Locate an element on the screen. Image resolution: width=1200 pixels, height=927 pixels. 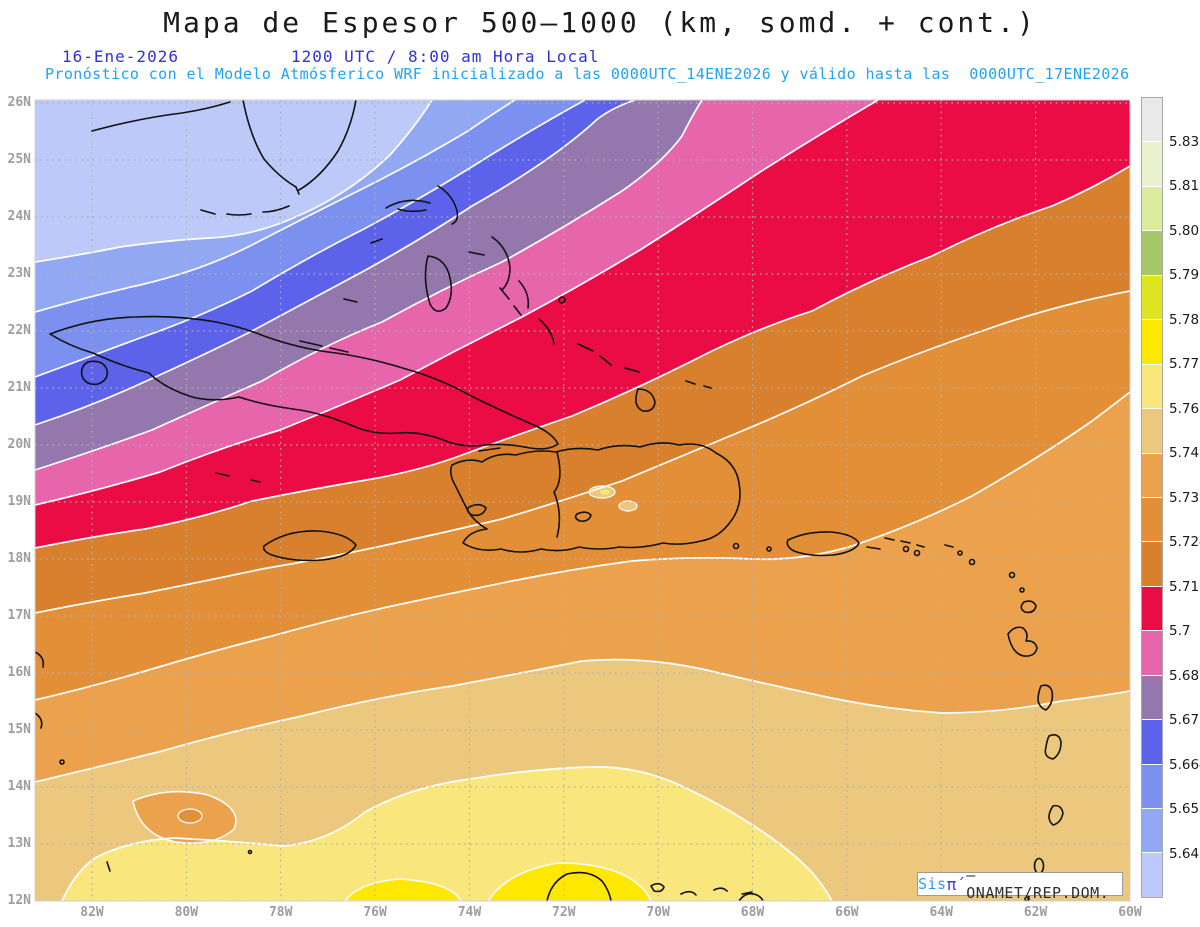
coast-dominica is located at coordinates (1045, 697).